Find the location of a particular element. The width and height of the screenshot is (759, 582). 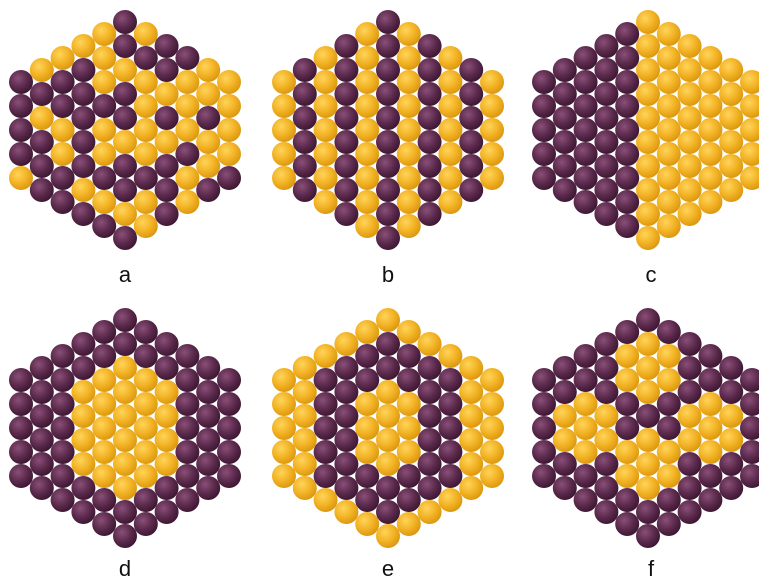

panel-label: e is located at coordinates (388, 568).